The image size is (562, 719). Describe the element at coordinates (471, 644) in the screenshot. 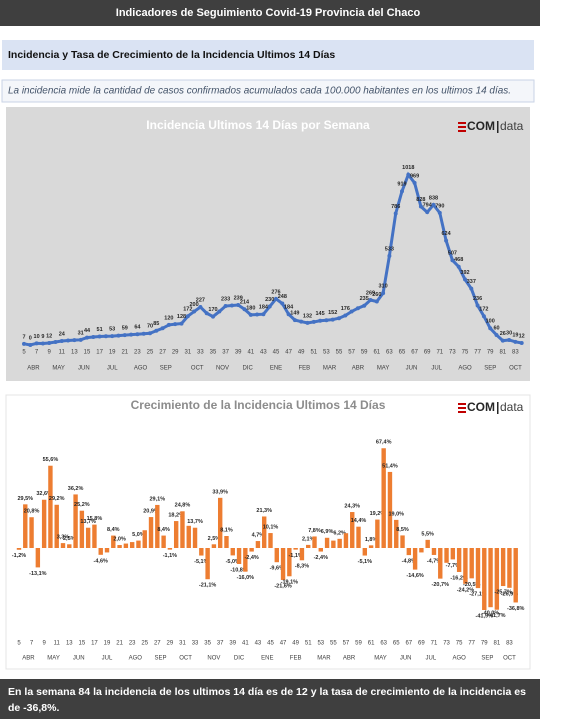

I see `x-tick-label: 77` at that location.